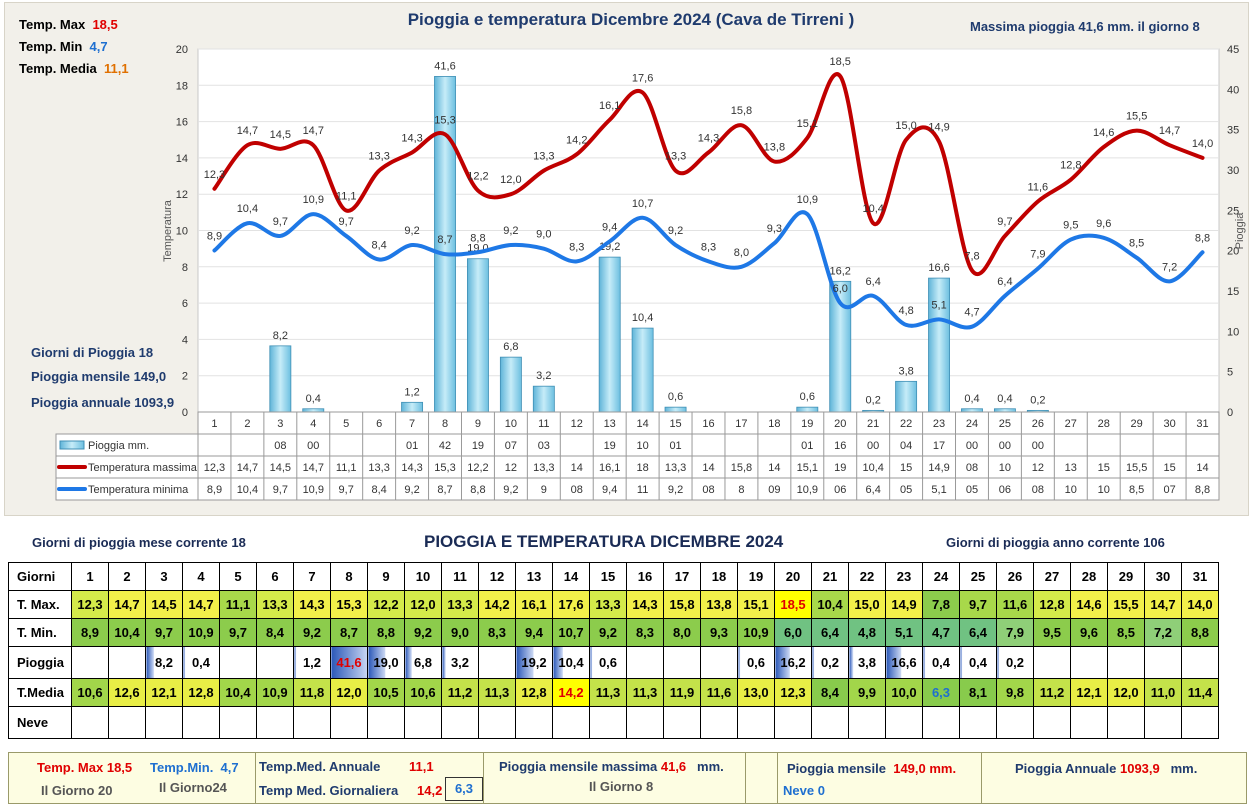 This screenshot has height=807, width=1251. Describe the element at coordinates (313, 490) in the screenshot. I see `table-cell-value: 10,9` at that location.